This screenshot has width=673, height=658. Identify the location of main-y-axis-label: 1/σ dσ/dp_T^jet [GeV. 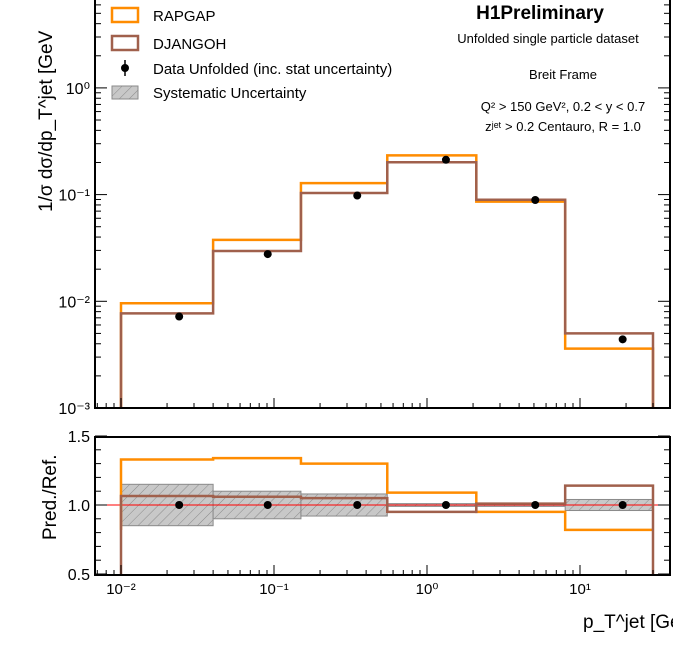
(46, 121).